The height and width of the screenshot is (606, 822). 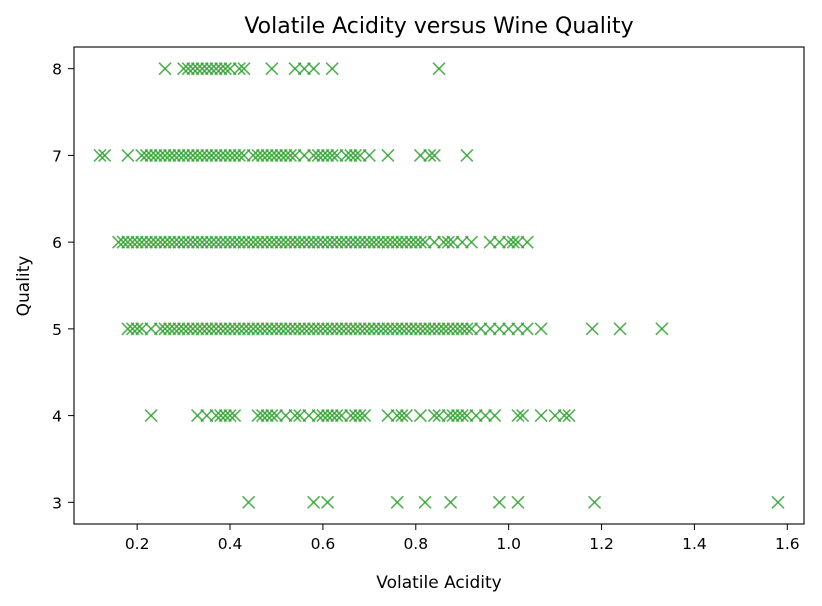 I want to click on y-tick-label: 7, so click(x=57, y=156).